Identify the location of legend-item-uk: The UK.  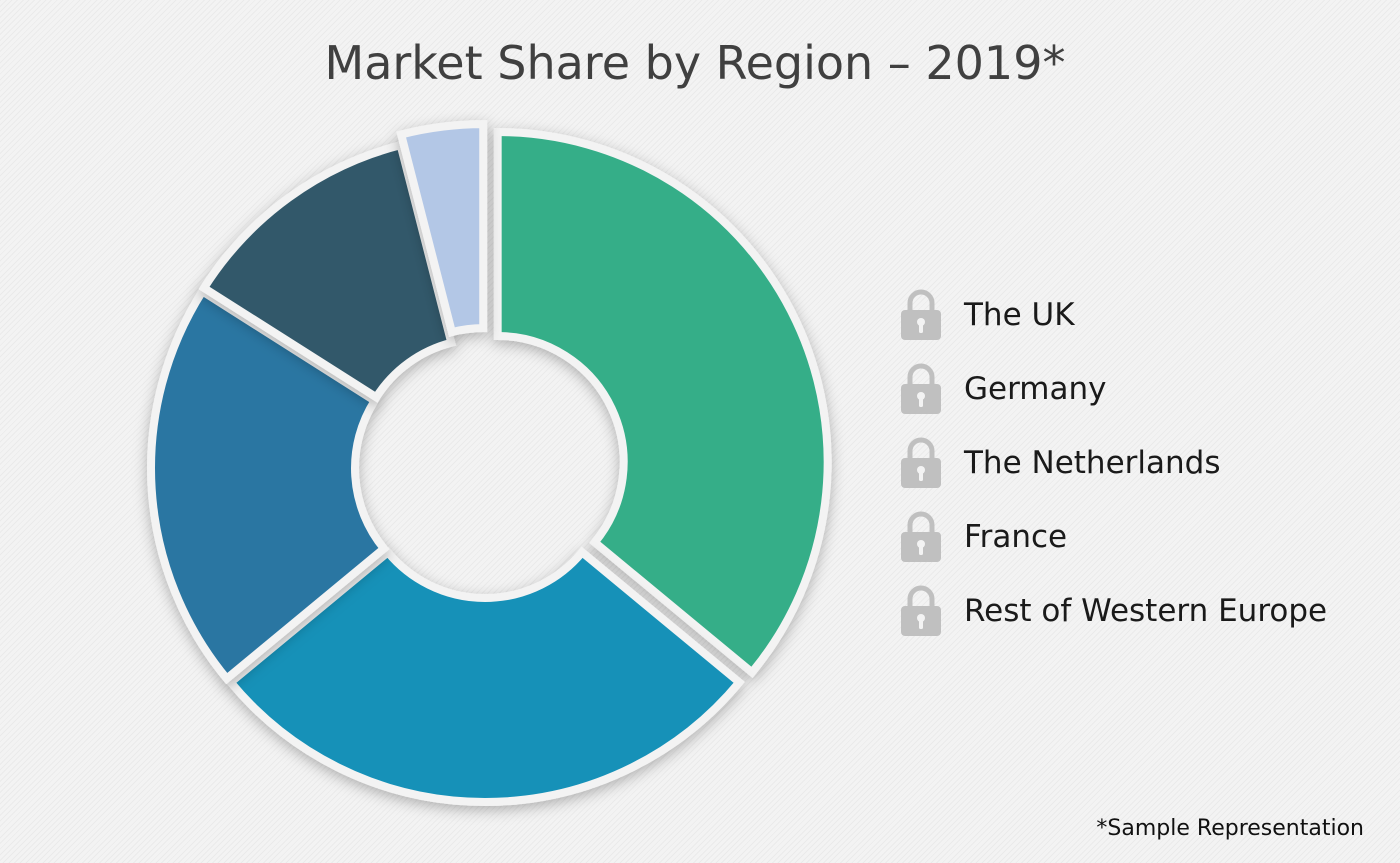
(1113, 315).